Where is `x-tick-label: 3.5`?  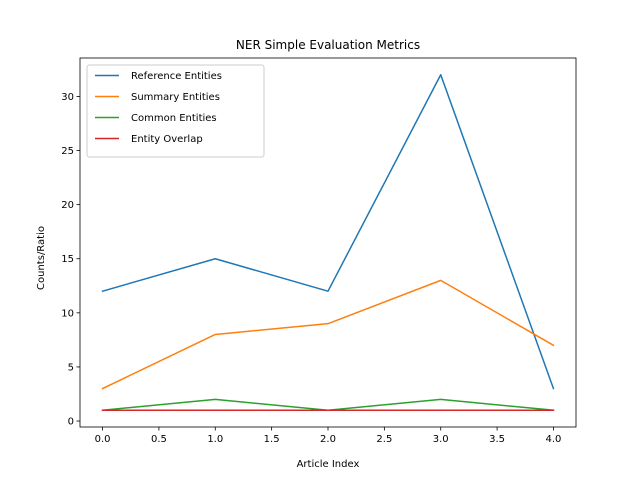 x-tick-label: 3.5 is located at coordinates (497, 439).